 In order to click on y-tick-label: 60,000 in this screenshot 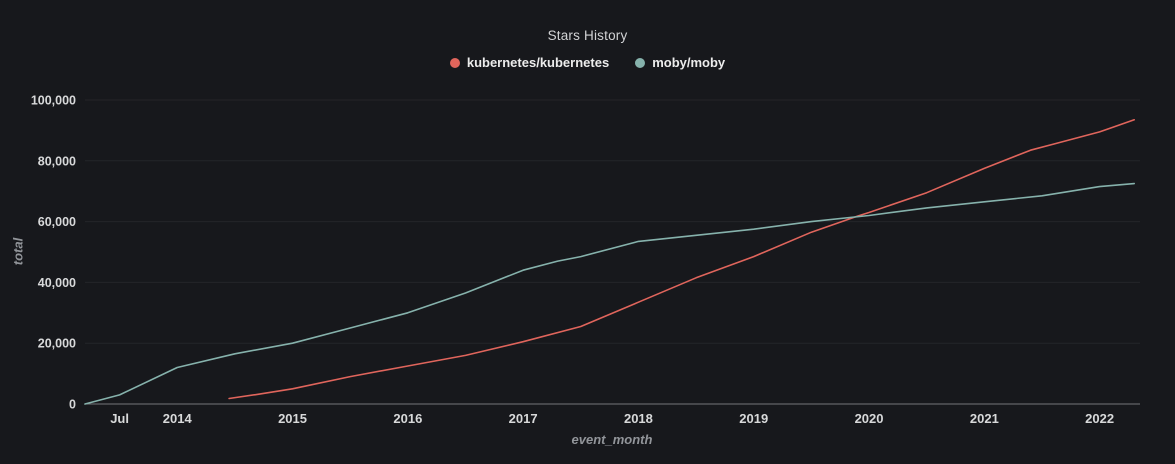, I will do `click(57, 222)`.